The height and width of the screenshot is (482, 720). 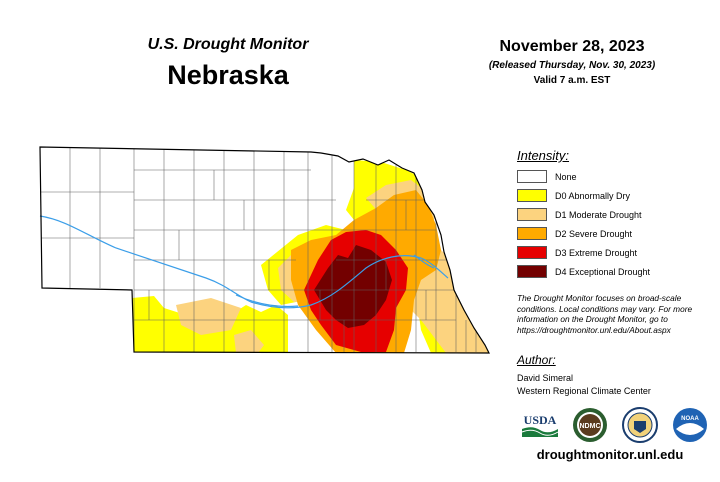 What do you see at coordinates (566, 176) in the screenshot?
I see `legend-label: None` at bounding box center [566, 176].